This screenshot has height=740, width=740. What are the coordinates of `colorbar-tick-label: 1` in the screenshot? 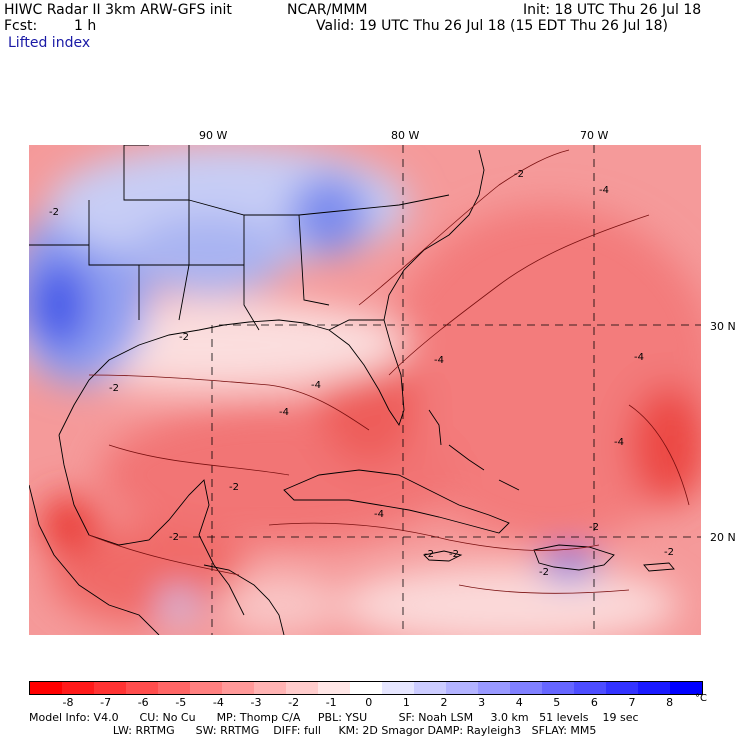 It's located at (406, 702).